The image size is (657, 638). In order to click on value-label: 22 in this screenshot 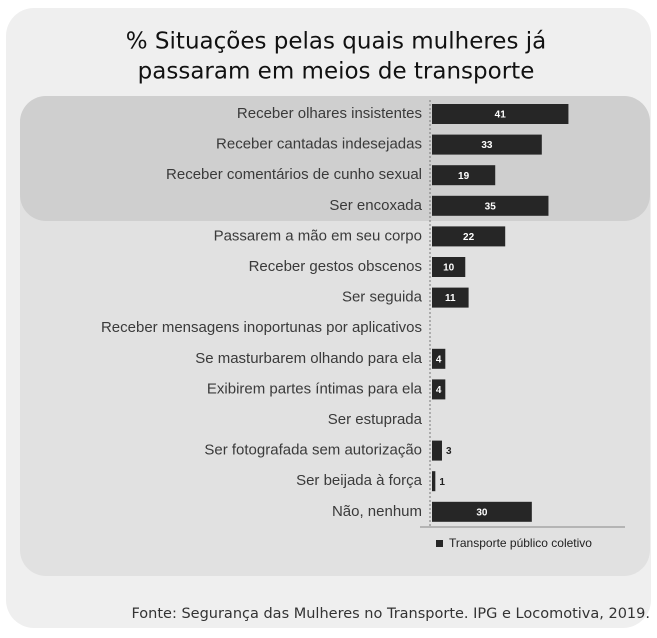, I will do `click(469, 237)`.